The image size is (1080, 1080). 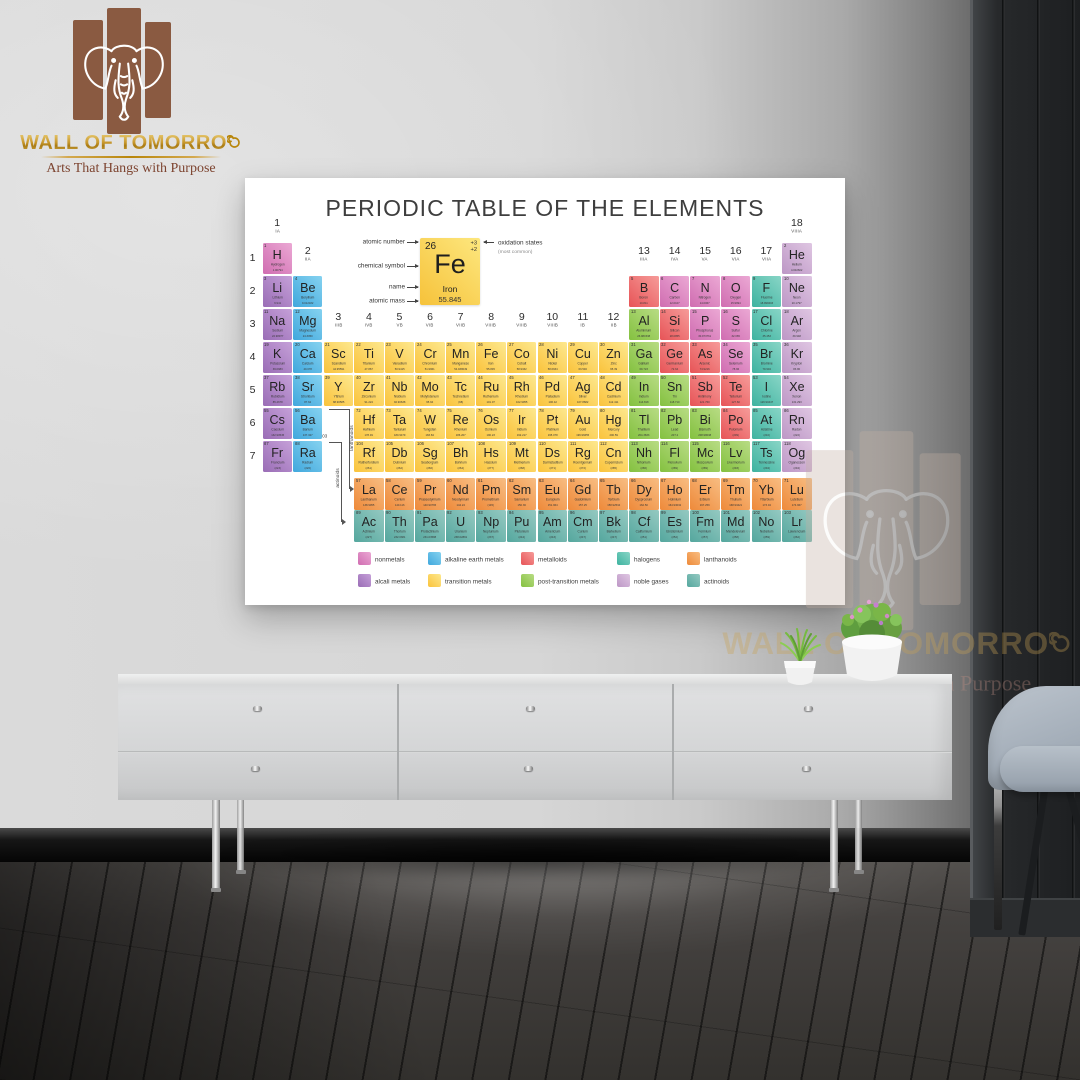 I want to click on legend-label: halogens, so click(x=647, y=560).